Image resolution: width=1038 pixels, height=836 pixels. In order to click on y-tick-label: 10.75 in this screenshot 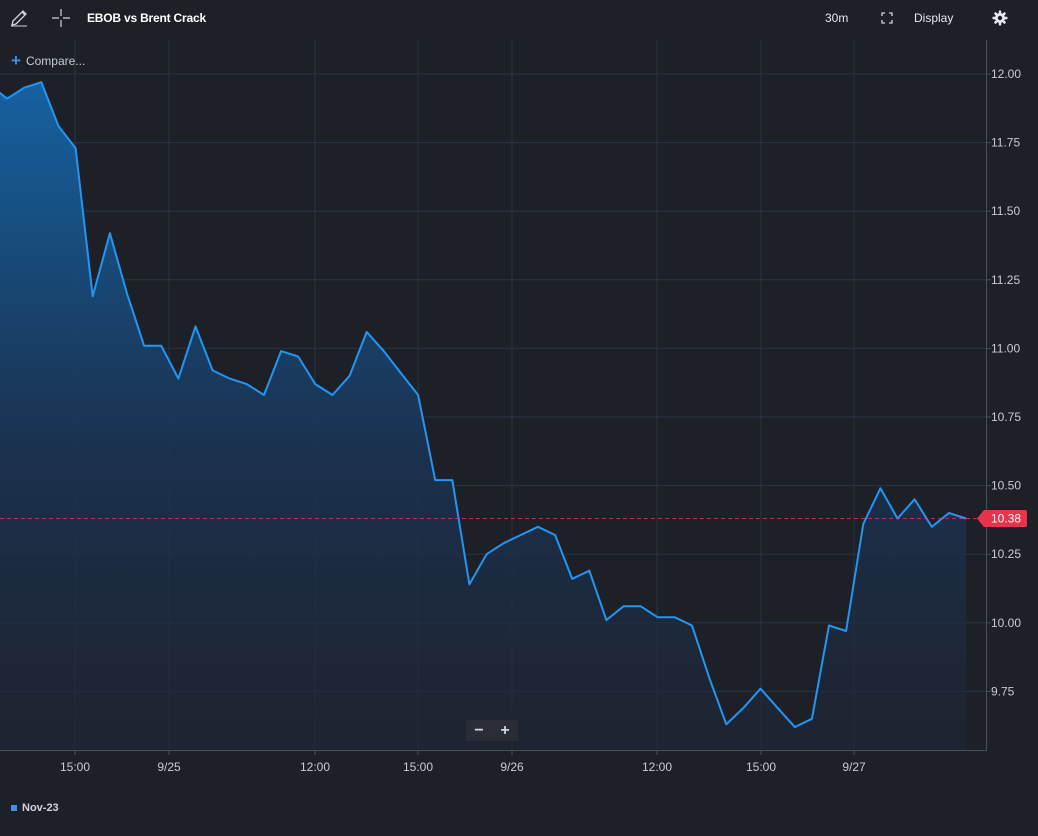, I will do `click(1006, 417)`.